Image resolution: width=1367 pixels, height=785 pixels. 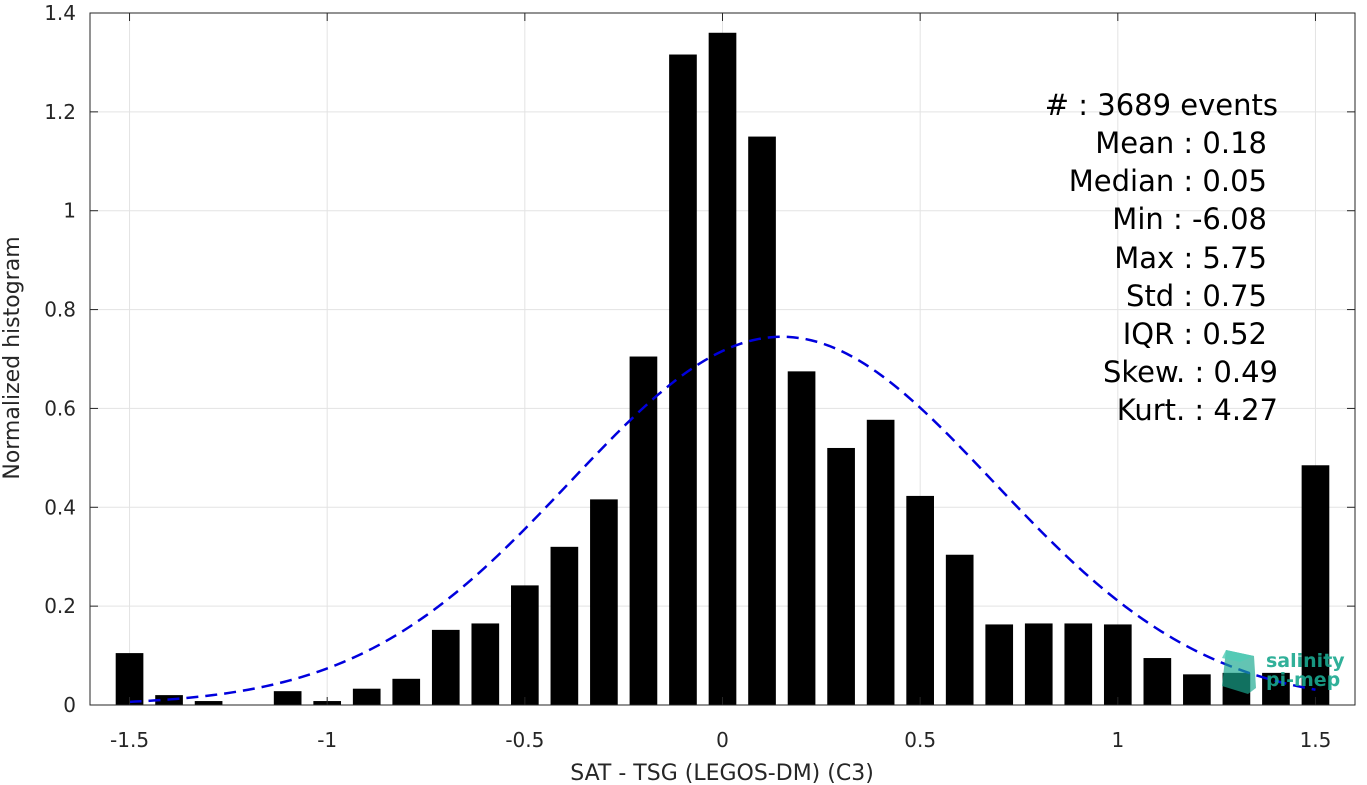 What do you see at coordinates (60, 606) in the screenshot?
I see `y-tick-label: 0.2` at bounding box center [60, 606].